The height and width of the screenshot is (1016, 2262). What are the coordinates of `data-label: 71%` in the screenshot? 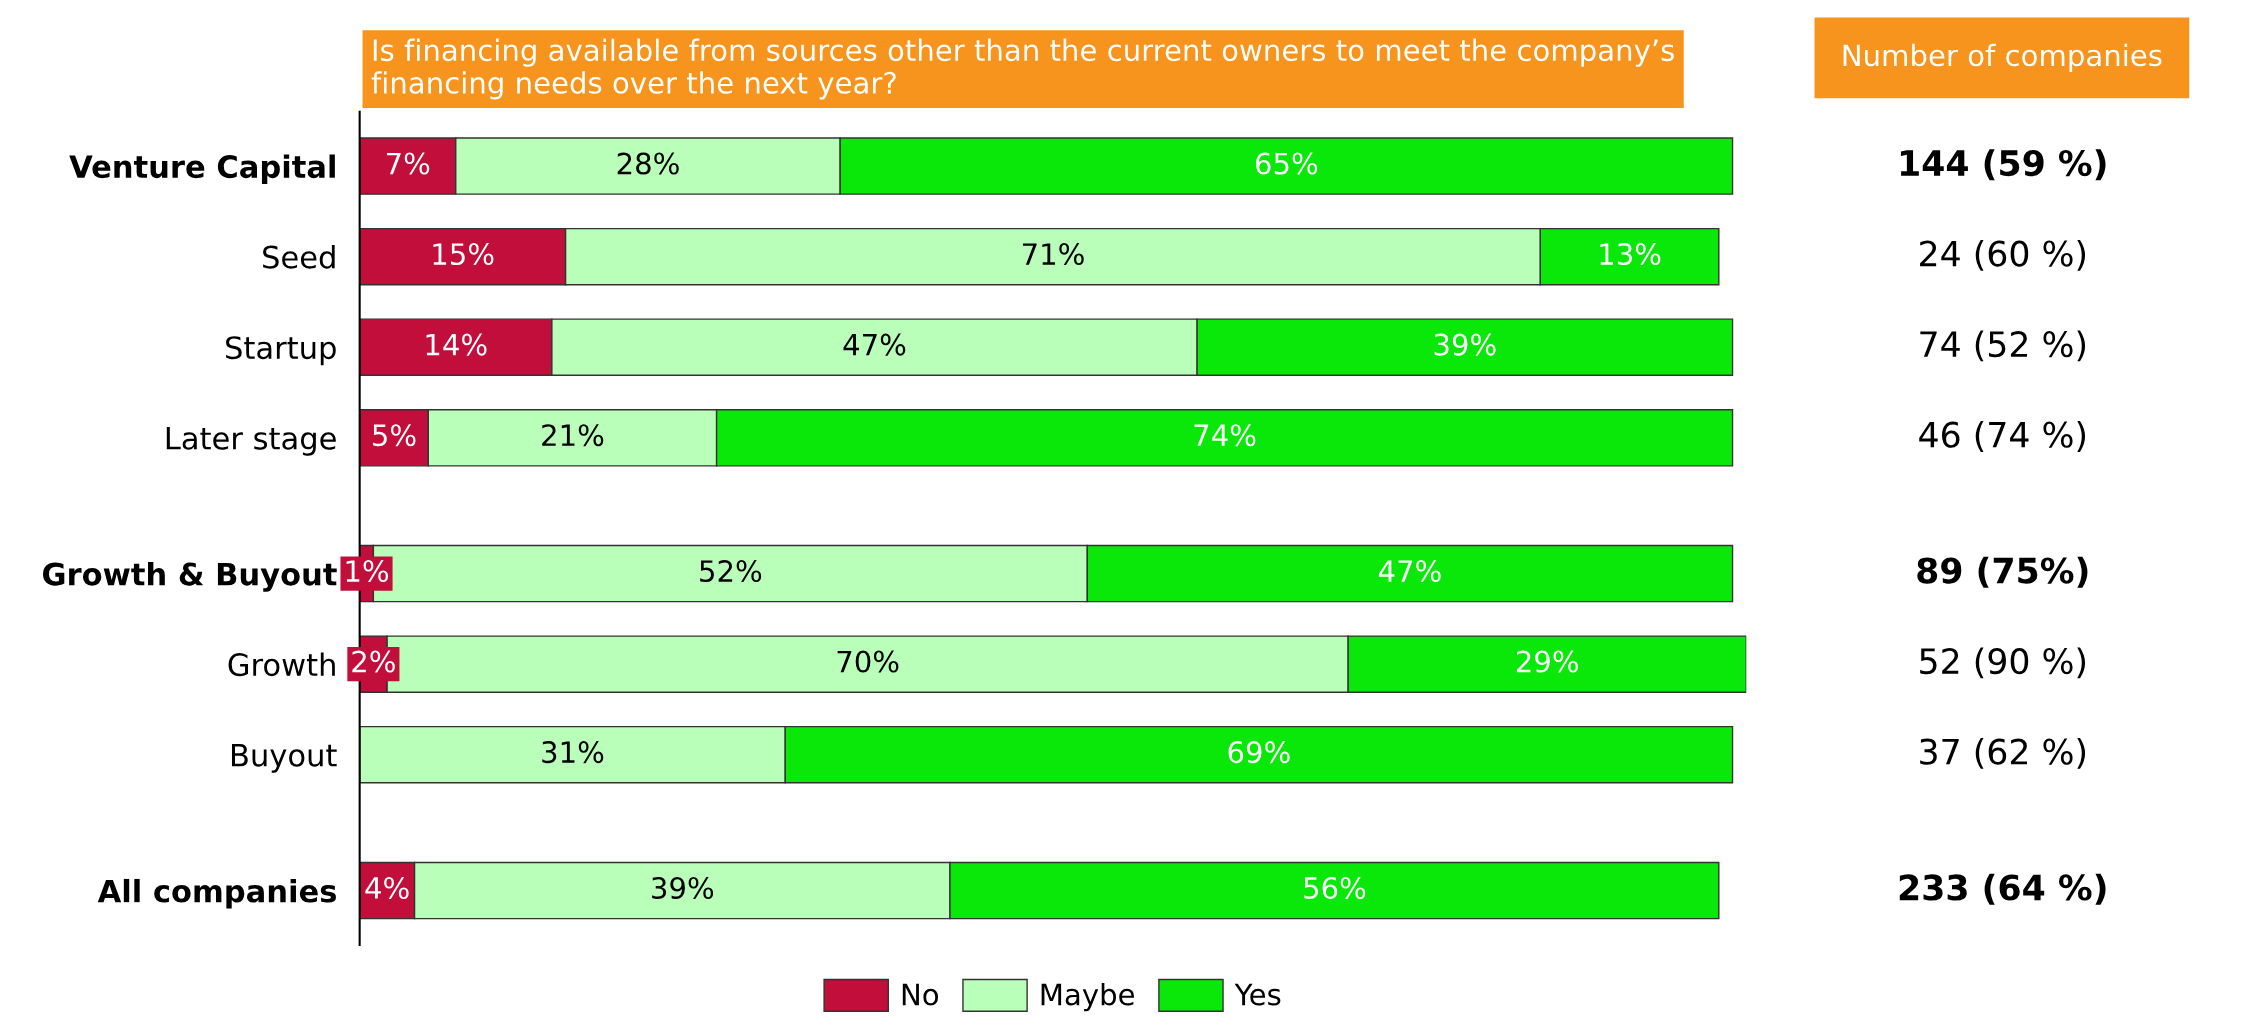 It's located at (1053, 254).